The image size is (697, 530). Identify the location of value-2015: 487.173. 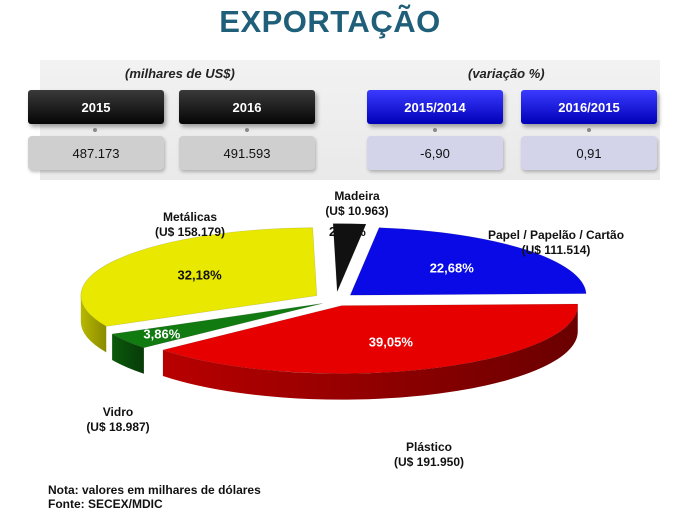
(96, 153).